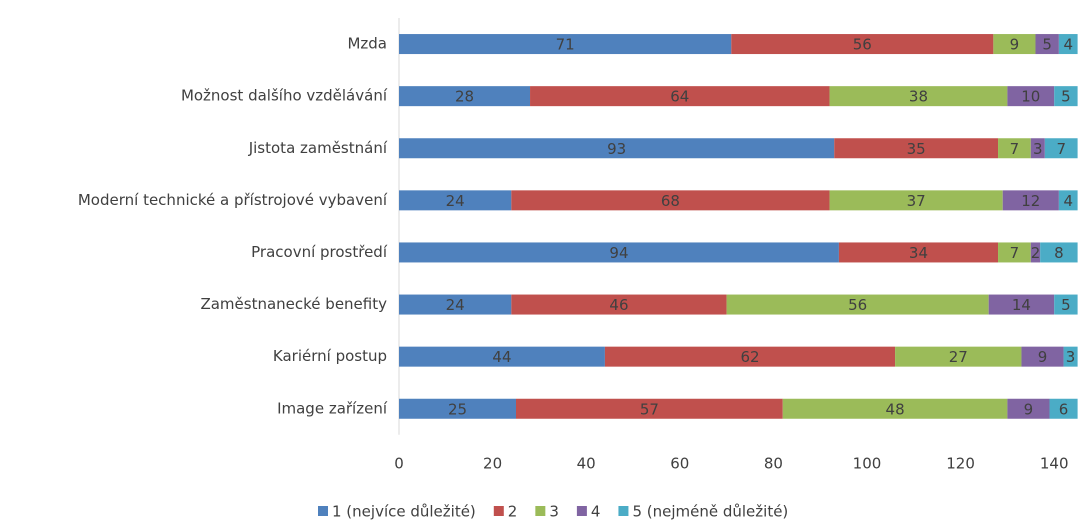  What do you see at coordinates (367, 44) in the screenshot?
I see `y-tick-label: Mzda` at bounding box center [367, 44].